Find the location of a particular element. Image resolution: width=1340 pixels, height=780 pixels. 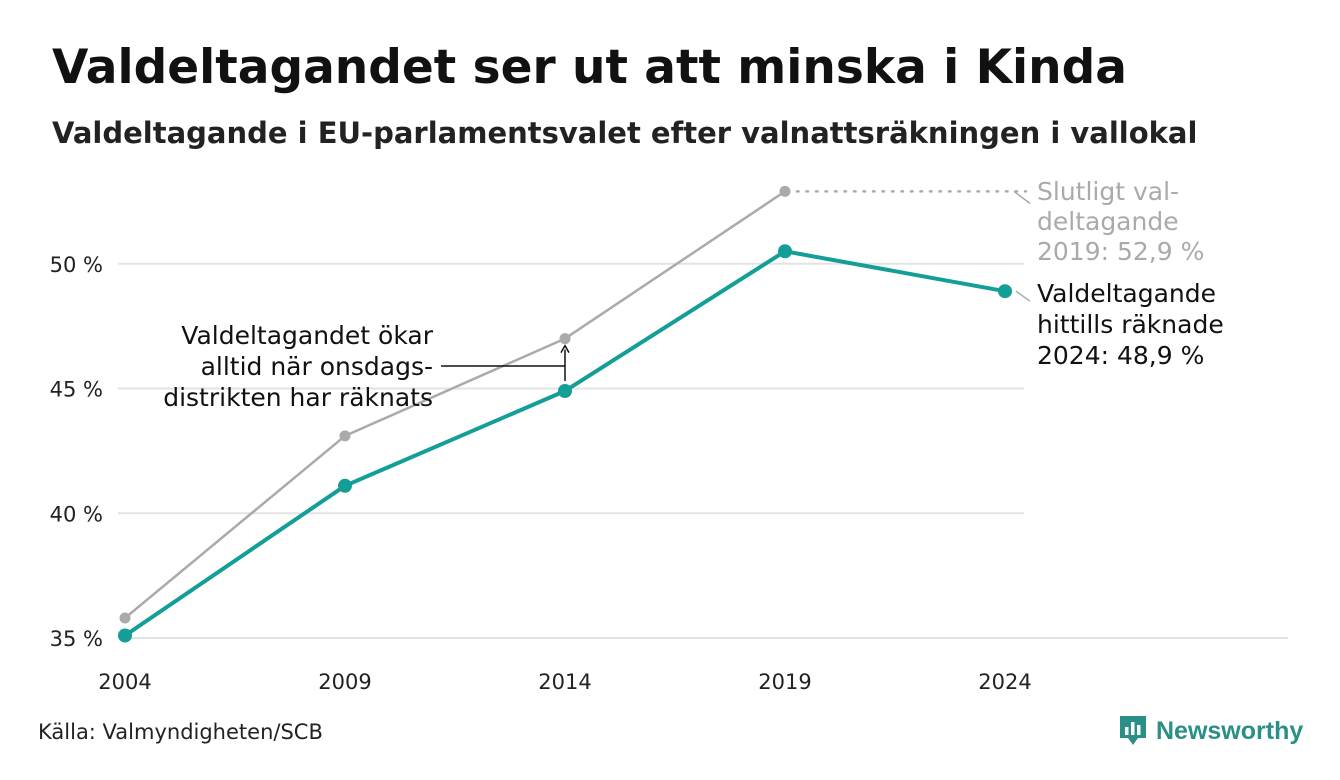

y-tick-label: 50 % is located at coordinates (76, 265).